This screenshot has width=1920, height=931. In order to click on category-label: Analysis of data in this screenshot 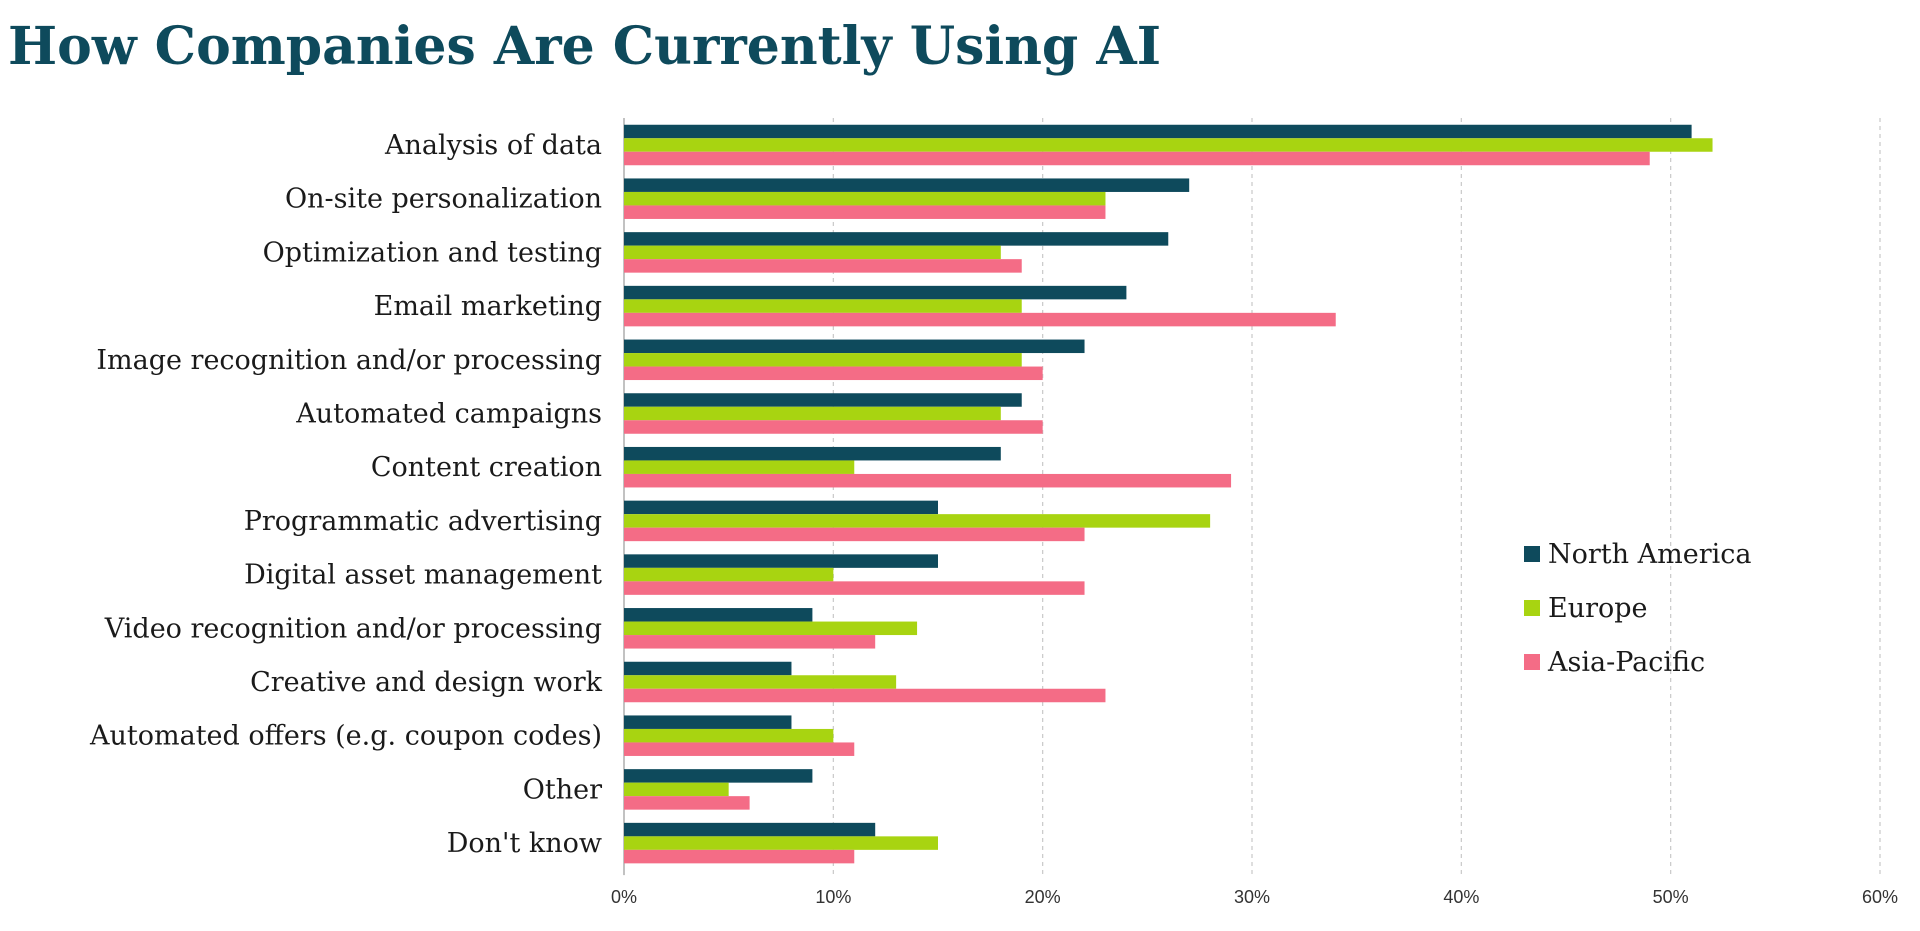, I will do `click(493, 145)`.